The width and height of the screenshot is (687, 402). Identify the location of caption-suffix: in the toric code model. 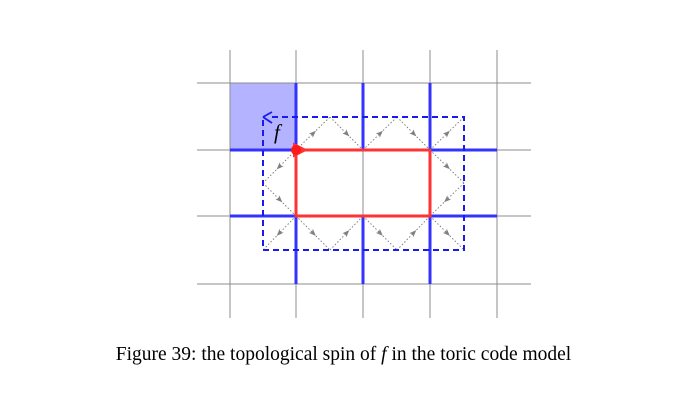
(479, 354).